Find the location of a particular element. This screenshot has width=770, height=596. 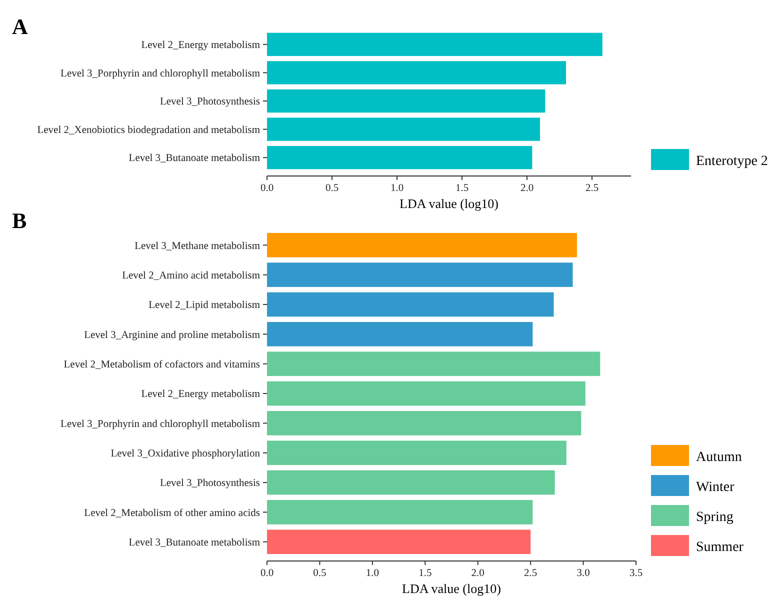

y-tick-label: Level 3_Methane metabolism is located at coordinates (197, 246).